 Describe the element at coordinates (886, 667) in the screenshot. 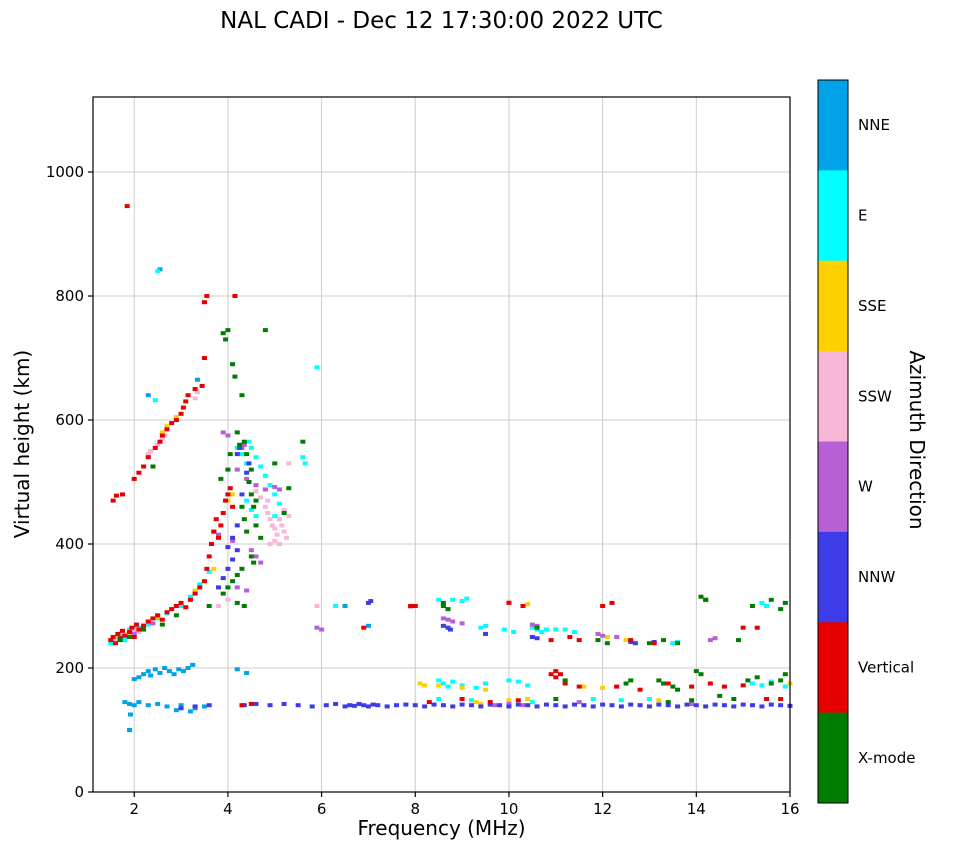

I see `colorbar-entry-label: Vertical` at that location.